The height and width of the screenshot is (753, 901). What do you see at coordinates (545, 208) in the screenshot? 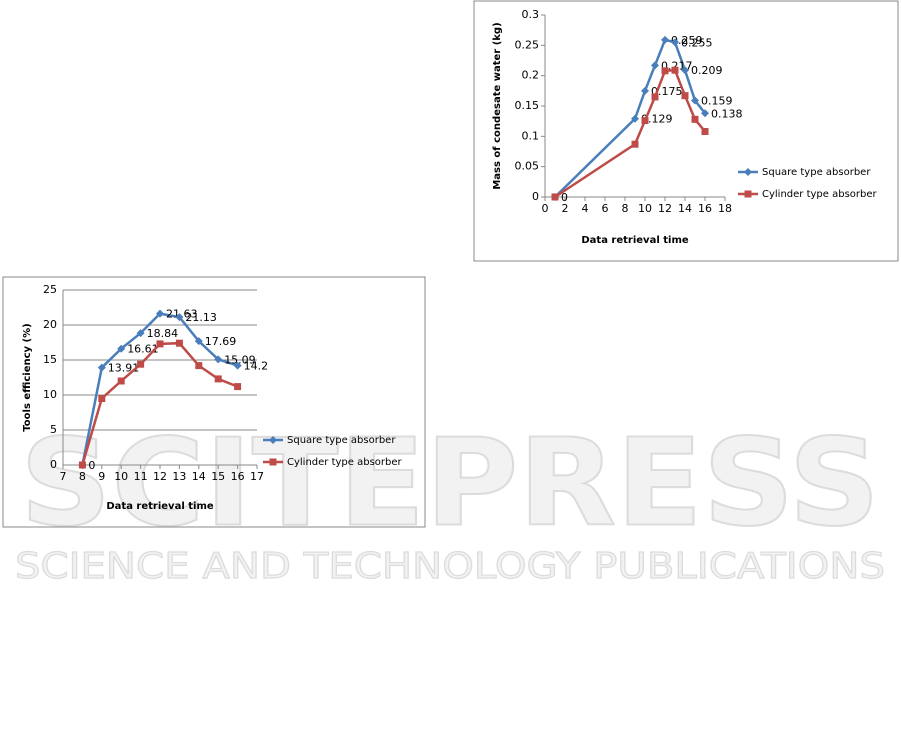
I see `x-tick-label: 0` at bounding box center [545, 208].